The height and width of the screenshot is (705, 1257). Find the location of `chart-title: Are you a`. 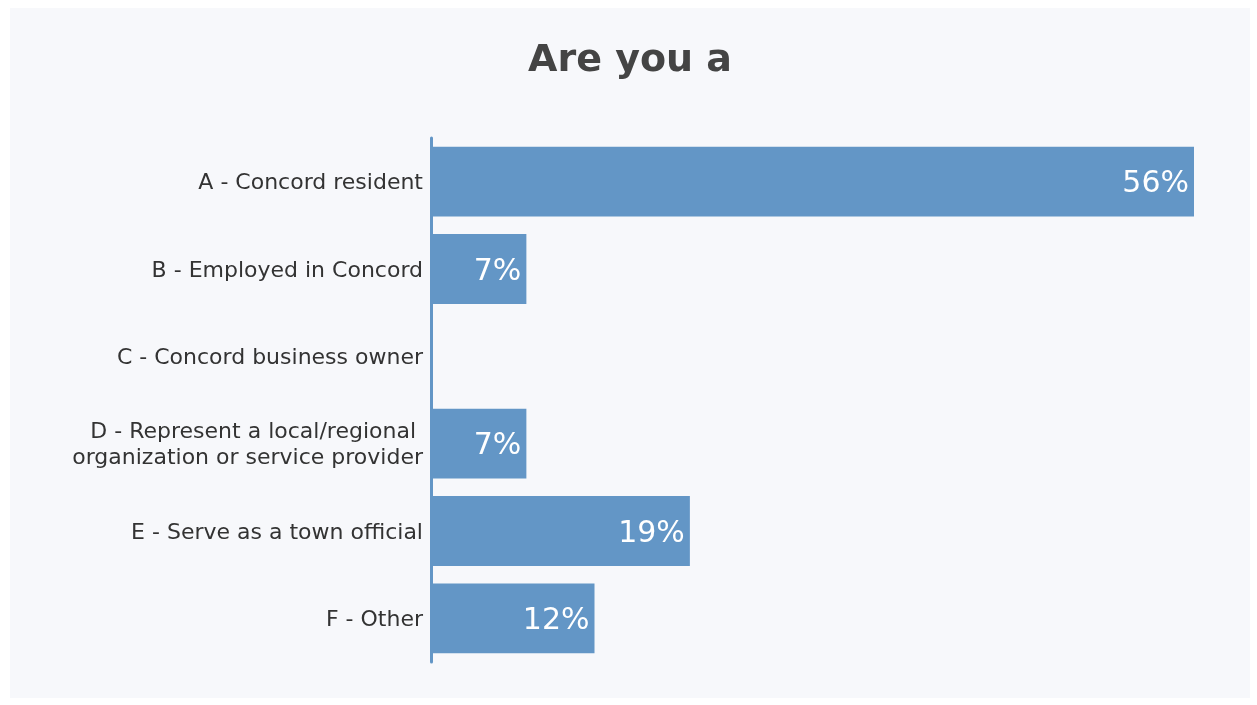

chart-title: Are you a is located at coordinates (630, 58).